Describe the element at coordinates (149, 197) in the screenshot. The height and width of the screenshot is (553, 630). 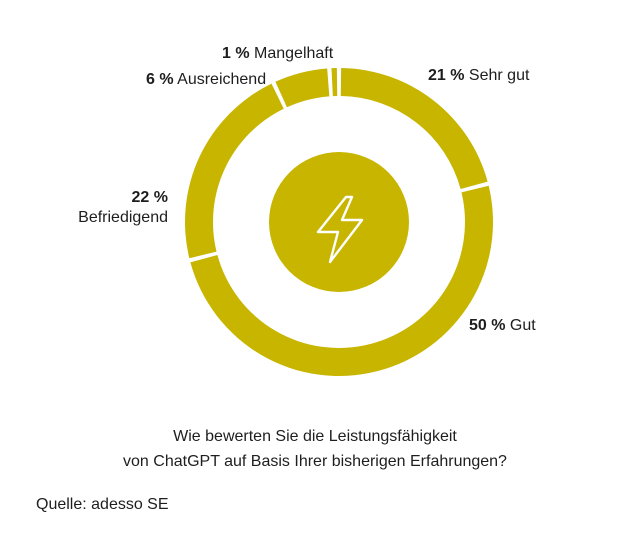
I see `value-label-befriedigend: 22 %` at that location.